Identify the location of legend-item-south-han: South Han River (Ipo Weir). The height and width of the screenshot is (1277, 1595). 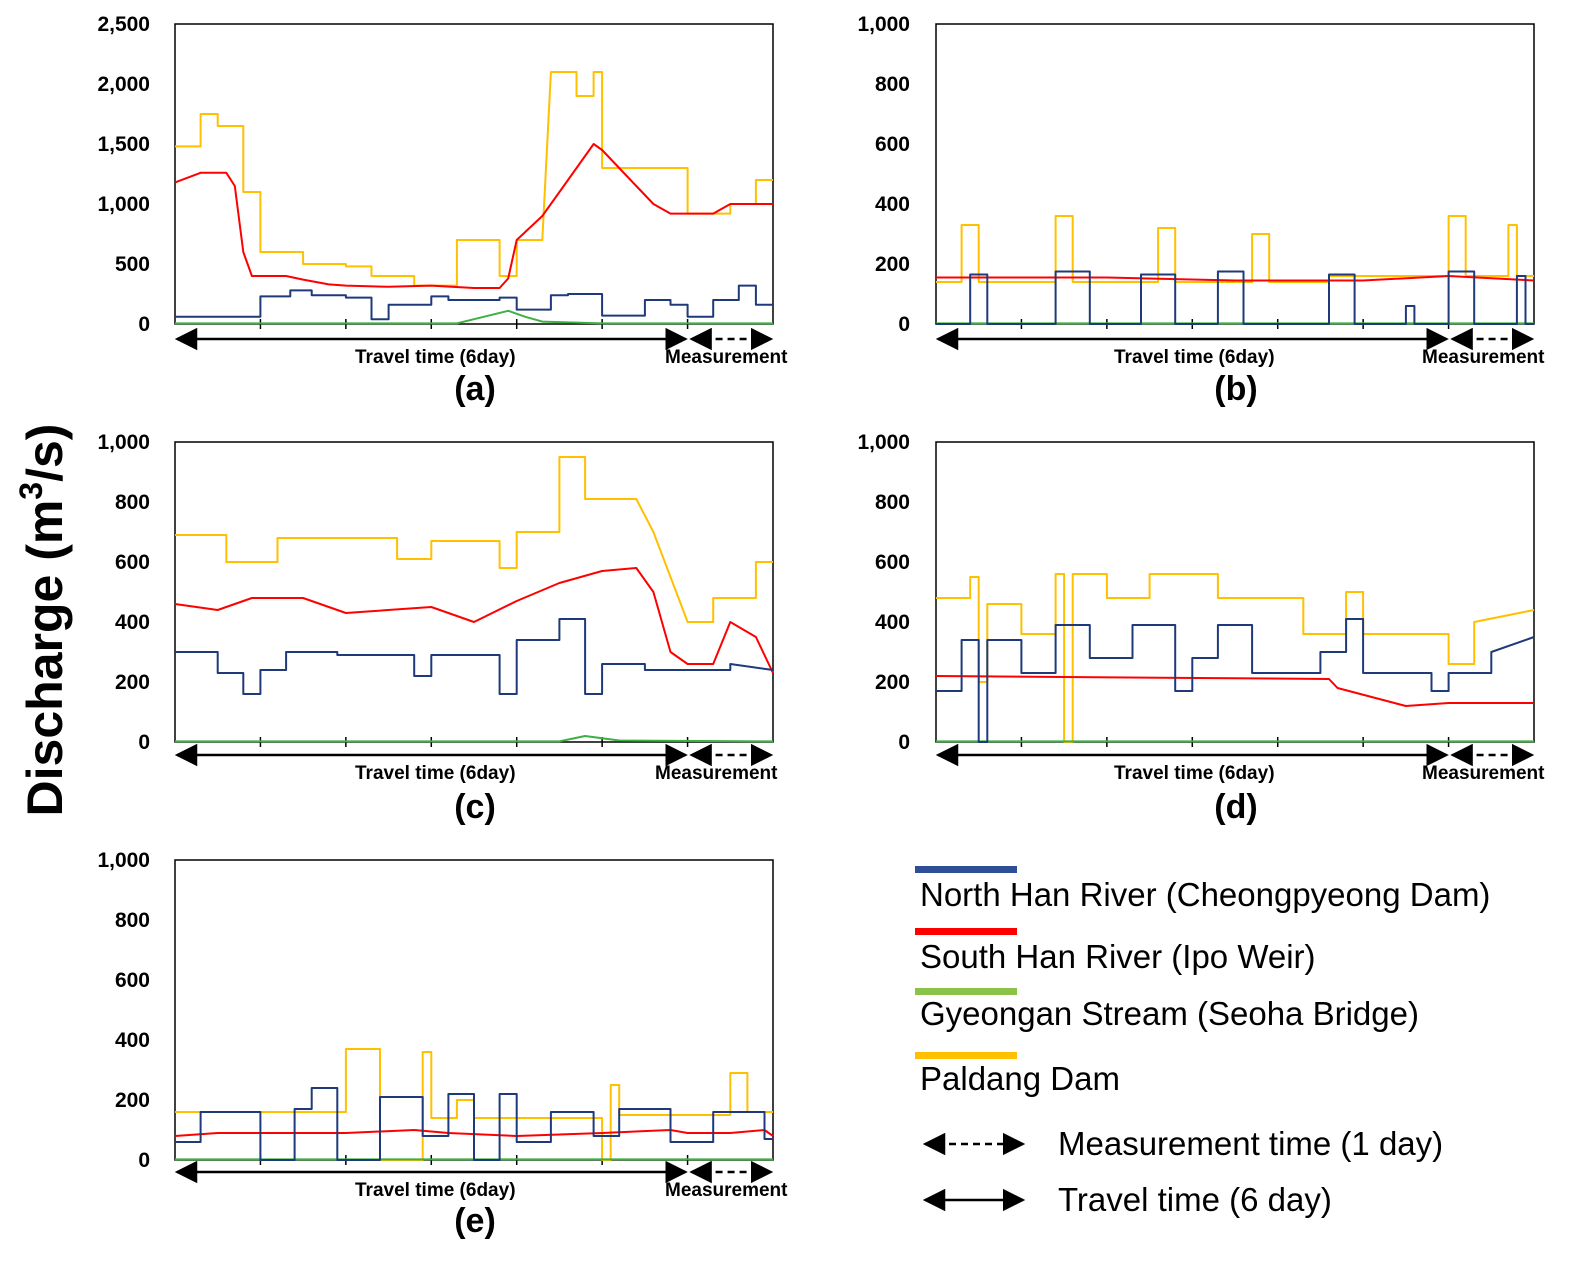
(1115, 951).